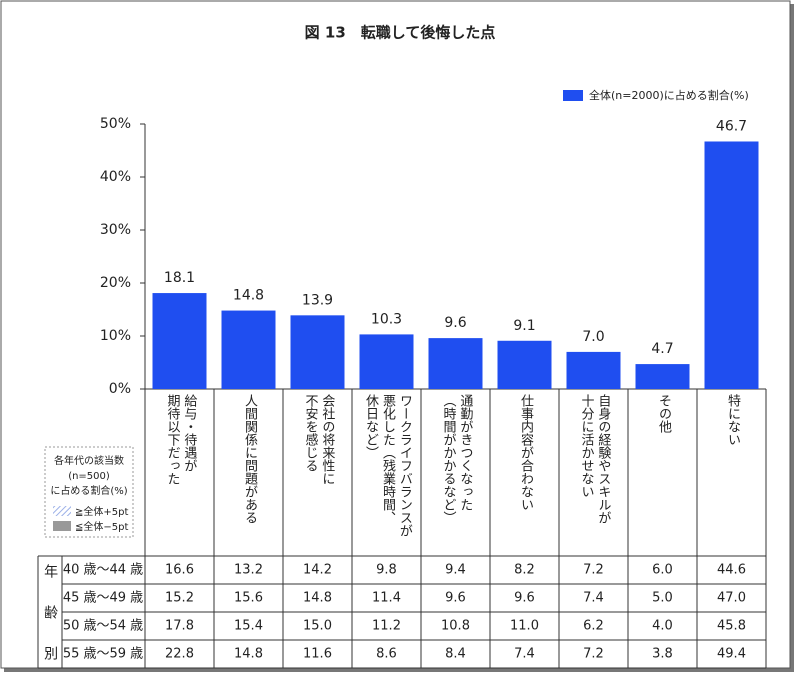 Image resolution: width=800 pixels, height=677 pixels. I want to click on table-cell: 3.8, so click(662, 654).